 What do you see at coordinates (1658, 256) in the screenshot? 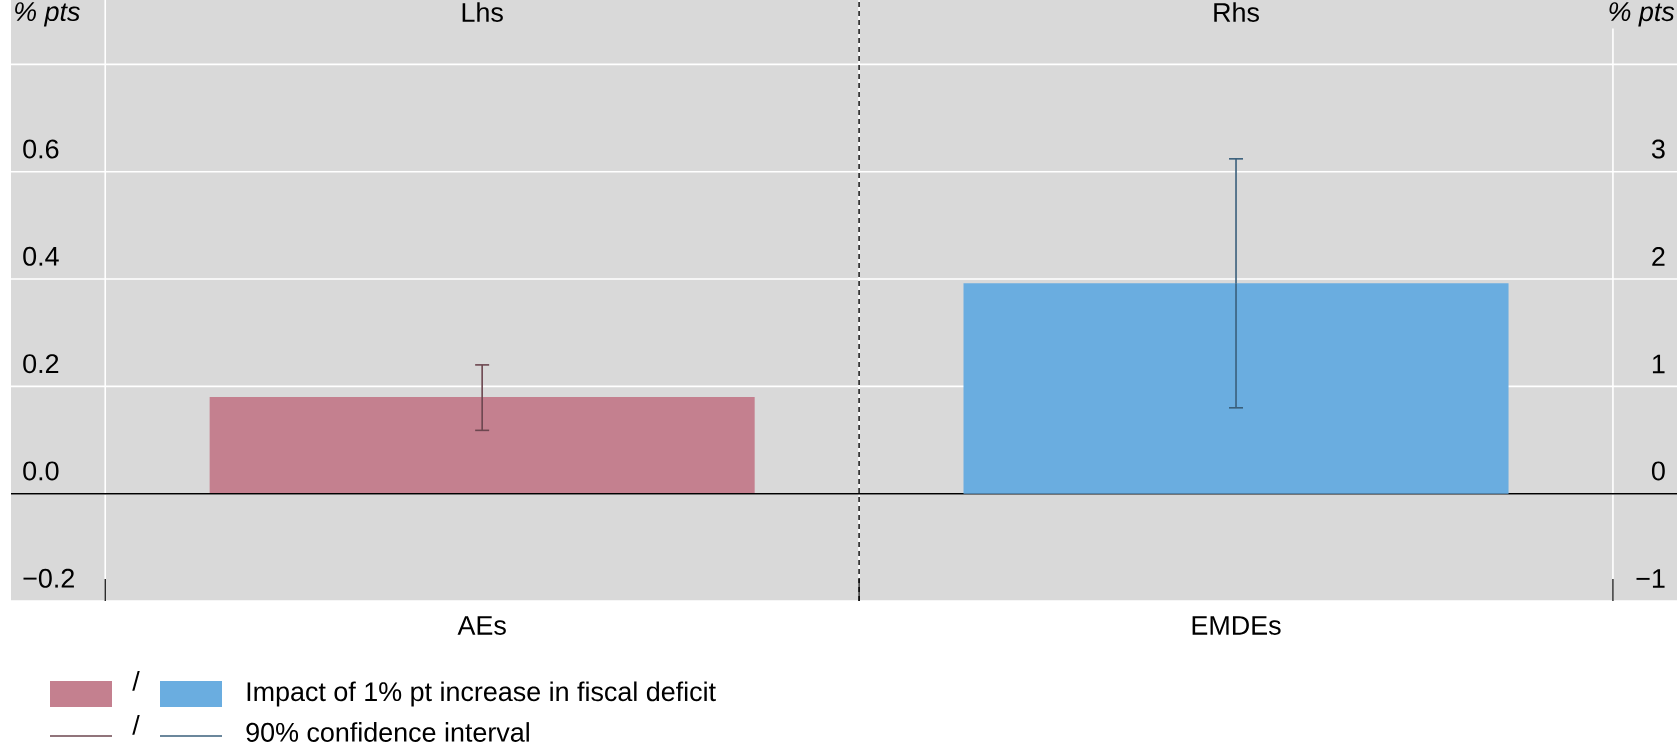
I see `y2-tick-label: 2` at bounding box center [1658, 256].